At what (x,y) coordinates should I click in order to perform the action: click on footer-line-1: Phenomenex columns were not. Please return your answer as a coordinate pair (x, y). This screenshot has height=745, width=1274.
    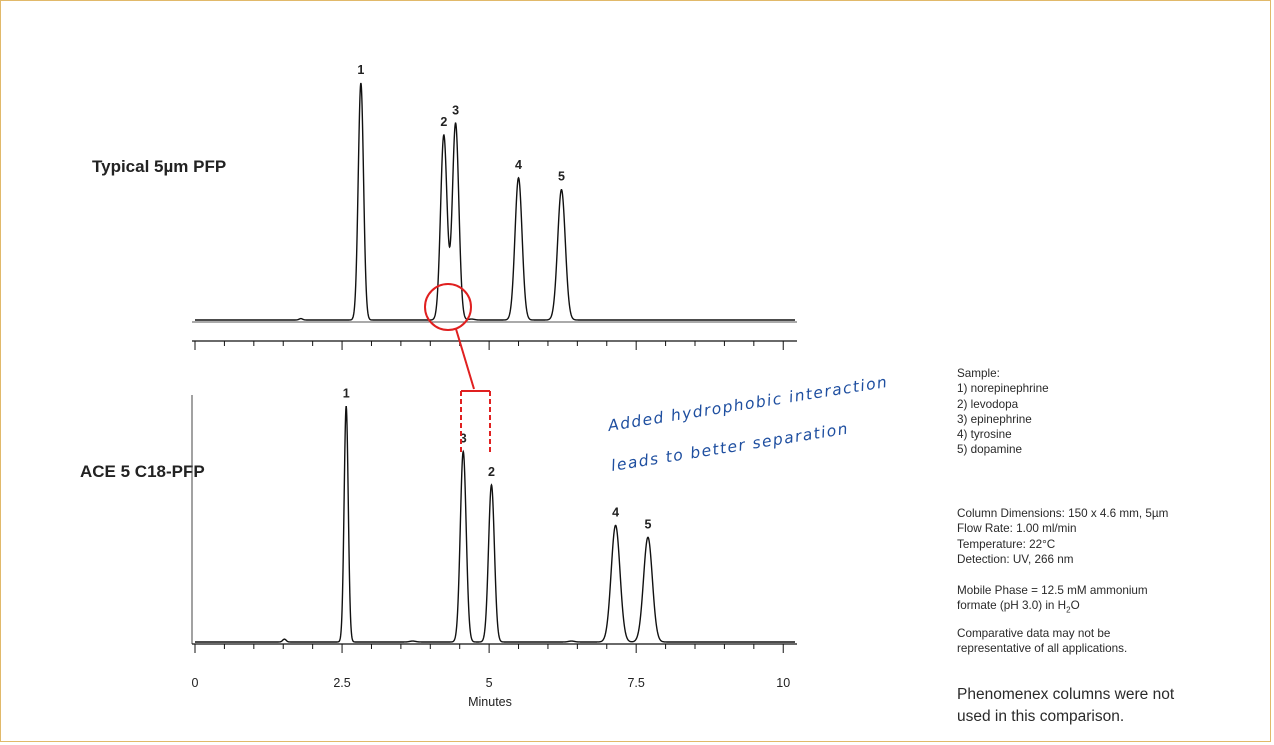
    Looking at the image, I should click on (1066, 694).